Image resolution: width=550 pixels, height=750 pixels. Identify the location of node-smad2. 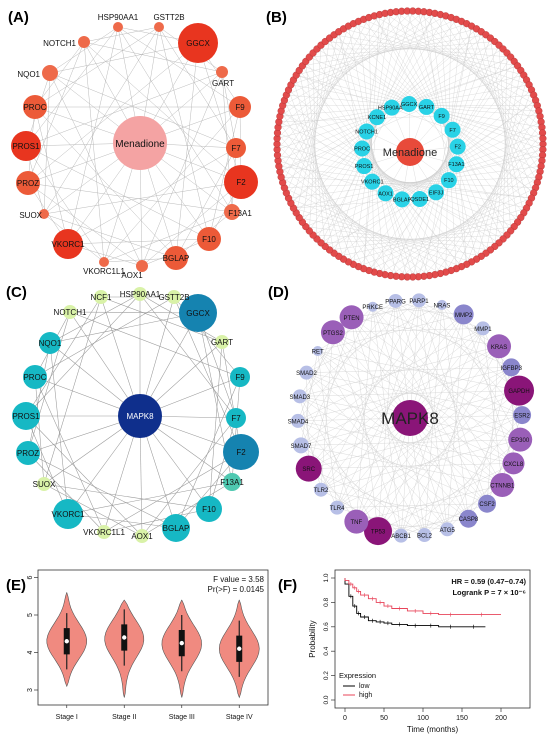
(306, 372).